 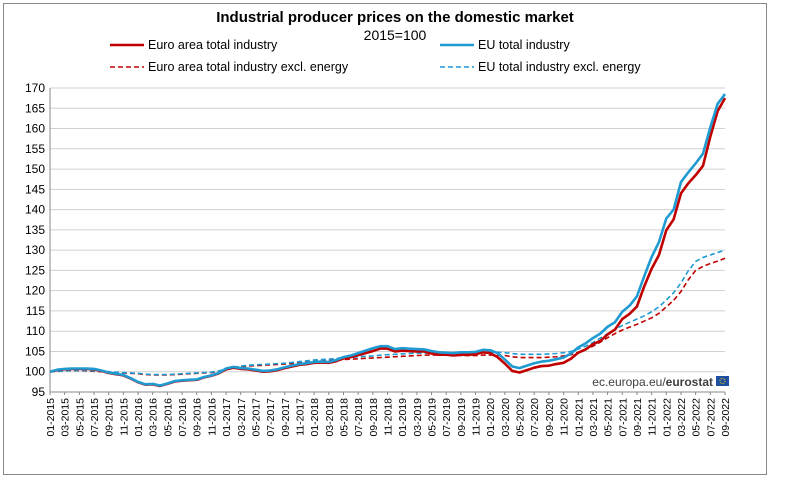 I want to click on x-tick-label: 11-2018, so click(x=389, y=417).